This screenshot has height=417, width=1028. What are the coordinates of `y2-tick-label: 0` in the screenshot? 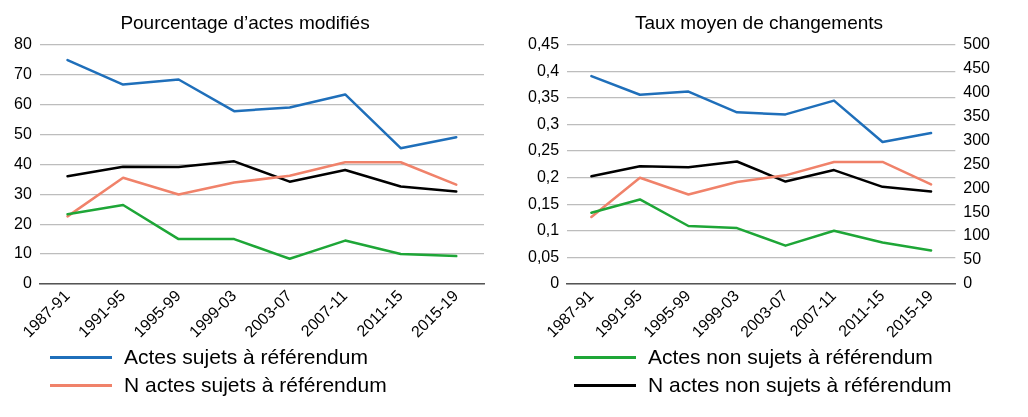 It's located at (968, 283).